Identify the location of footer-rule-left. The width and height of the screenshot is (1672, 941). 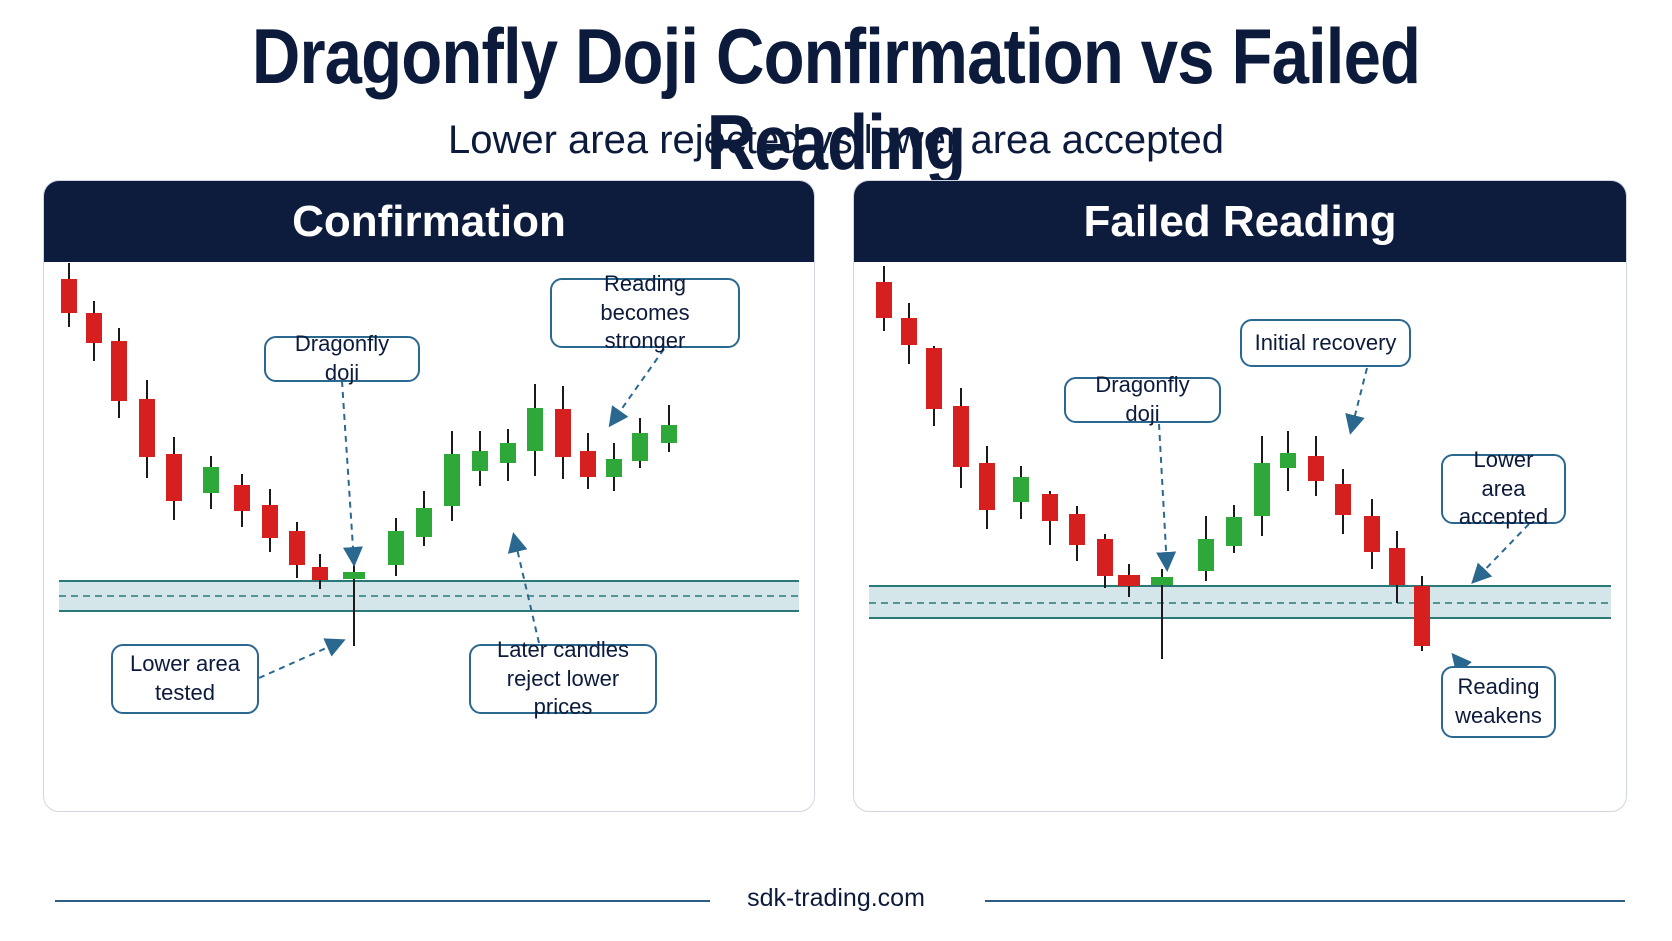
(382, 901).